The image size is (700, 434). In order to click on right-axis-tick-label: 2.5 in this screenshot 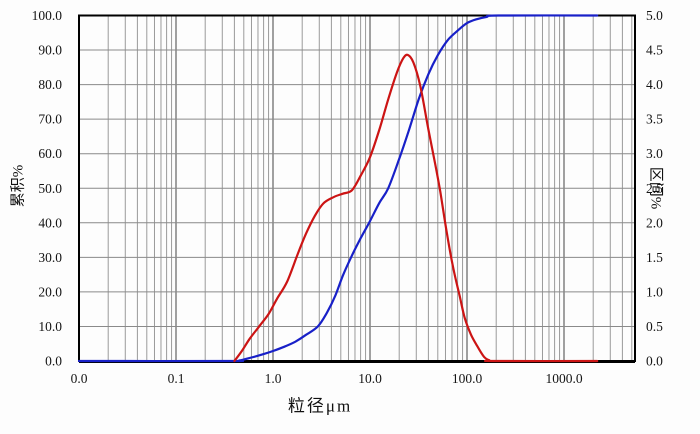, I will do `click(654, 188)`.